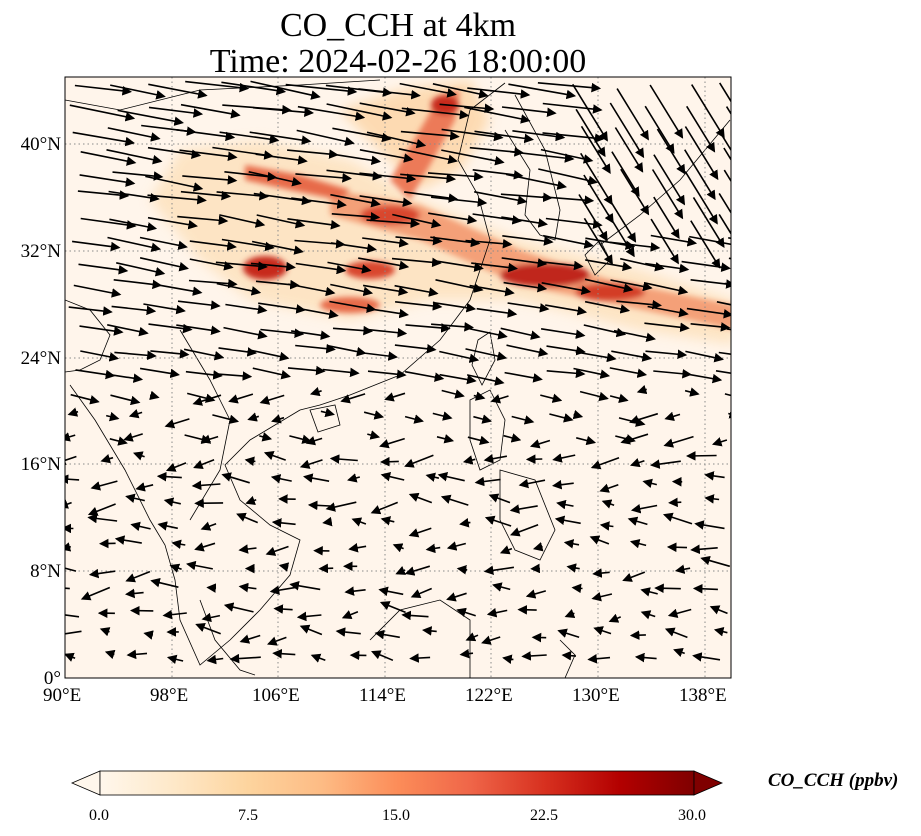 Image resolution: width=921 pixels, height=836 pixels. What do you see at coordinates (708, 783) in the screenshot?
I see `colorbar-extend-max` at bounding box center [708, 783].